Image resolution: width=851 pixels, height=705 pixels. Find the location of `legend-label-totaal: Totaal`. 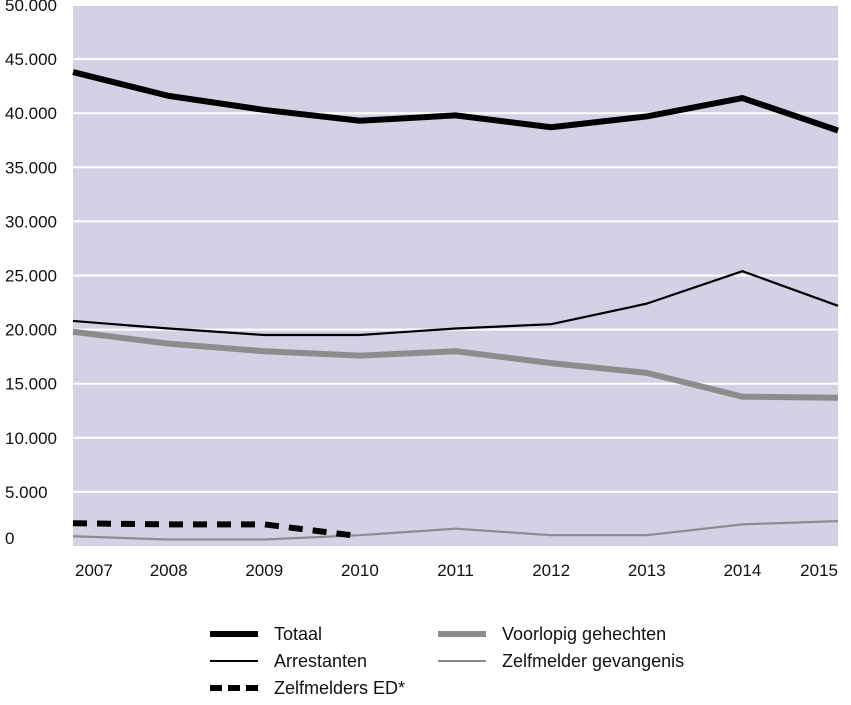

legend-label-totaal: Totaal is located at coordinates (298, 633).